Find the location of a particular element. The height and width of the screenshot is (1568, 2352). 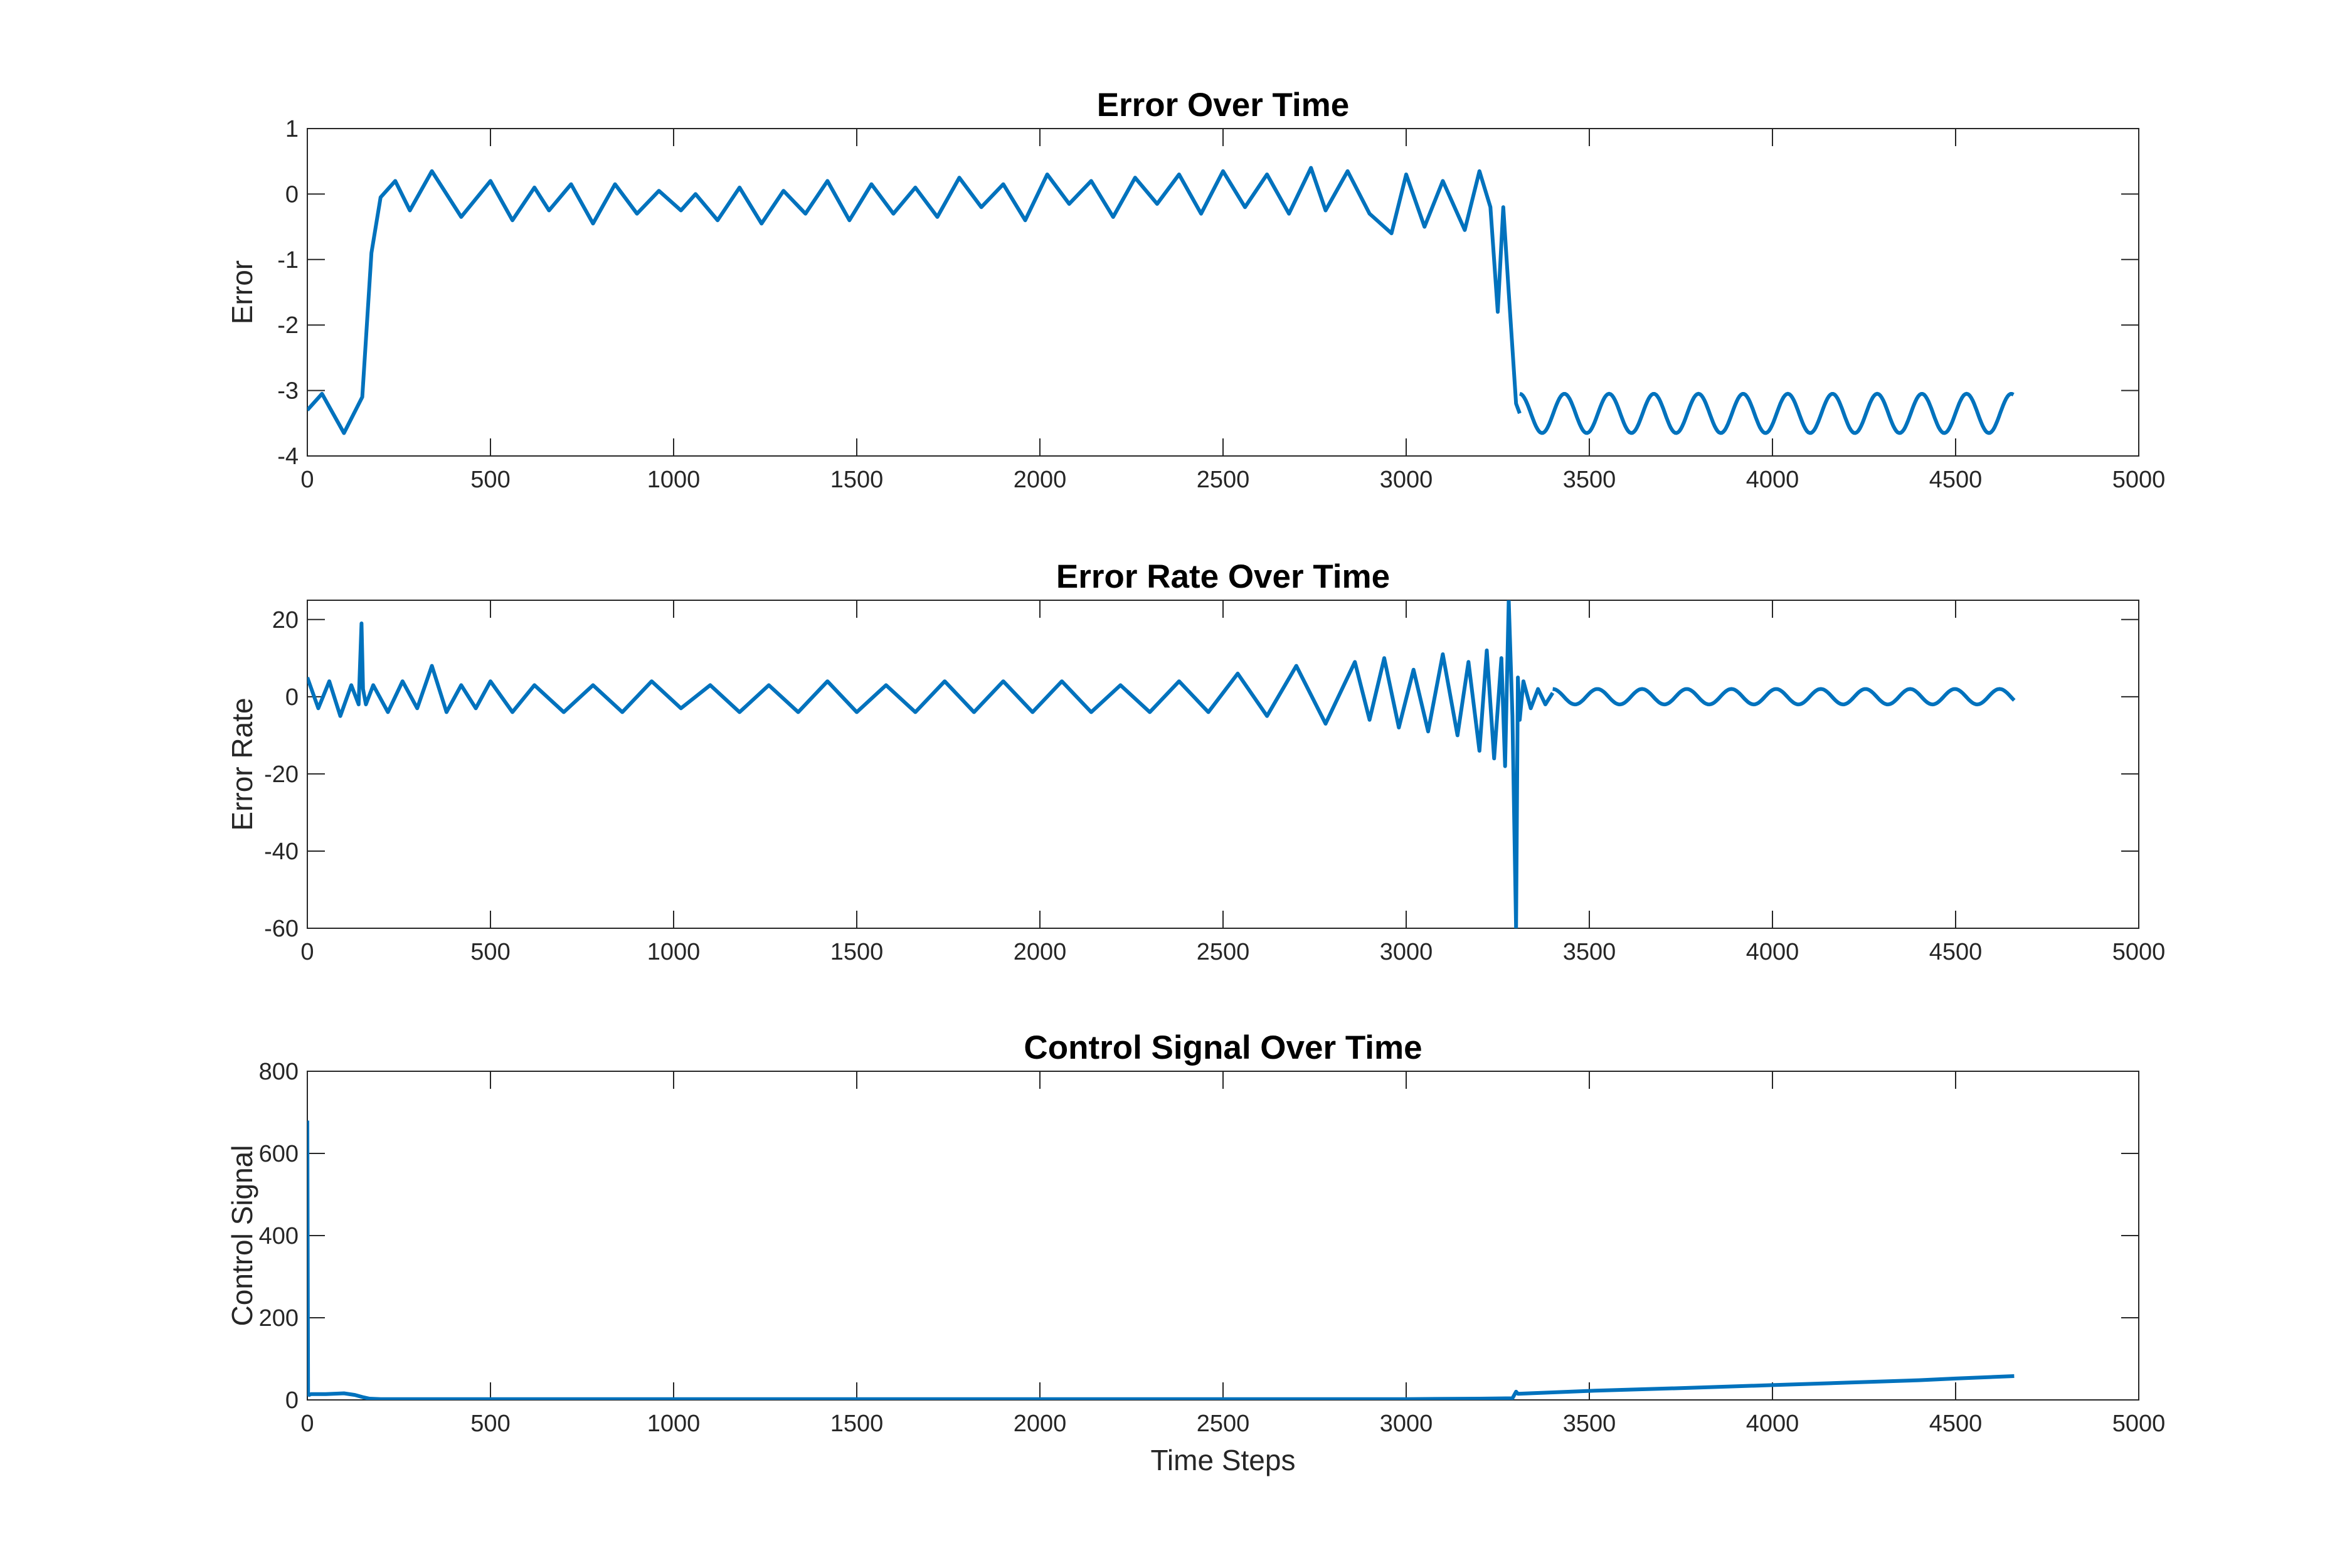

y-axis-label: Error is located at coordinates (242, 292).